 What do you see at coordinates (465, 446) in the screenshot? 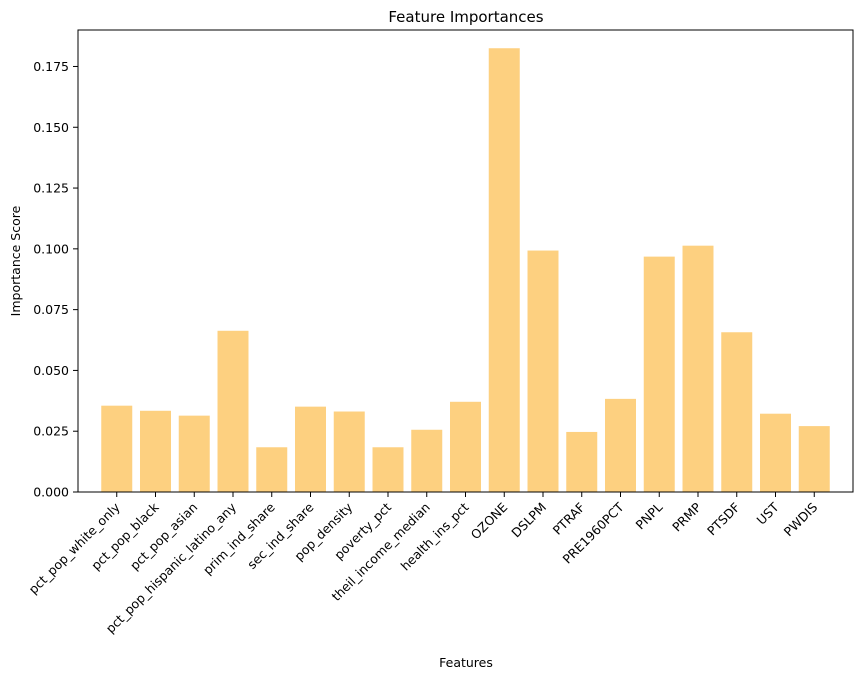
I see `bar-health_ins_pct` at bounding box center [465, 446].